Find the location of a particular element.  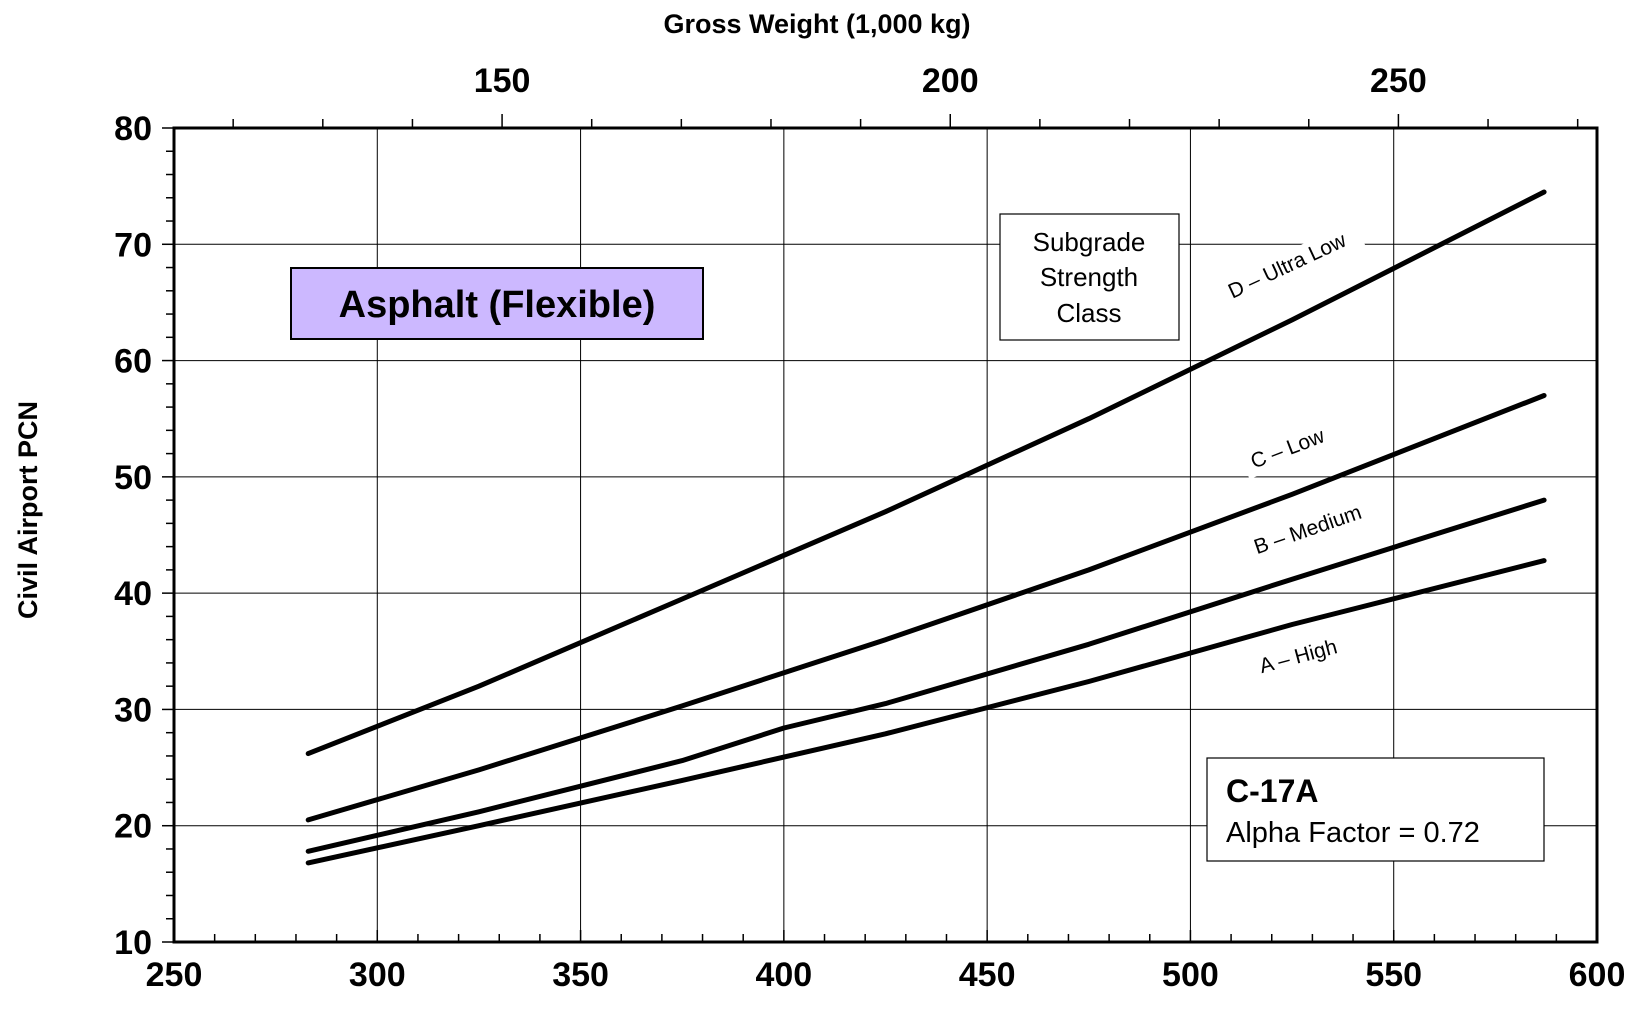

curve-label-group: C – Low is located at coordinates (1288, 449).